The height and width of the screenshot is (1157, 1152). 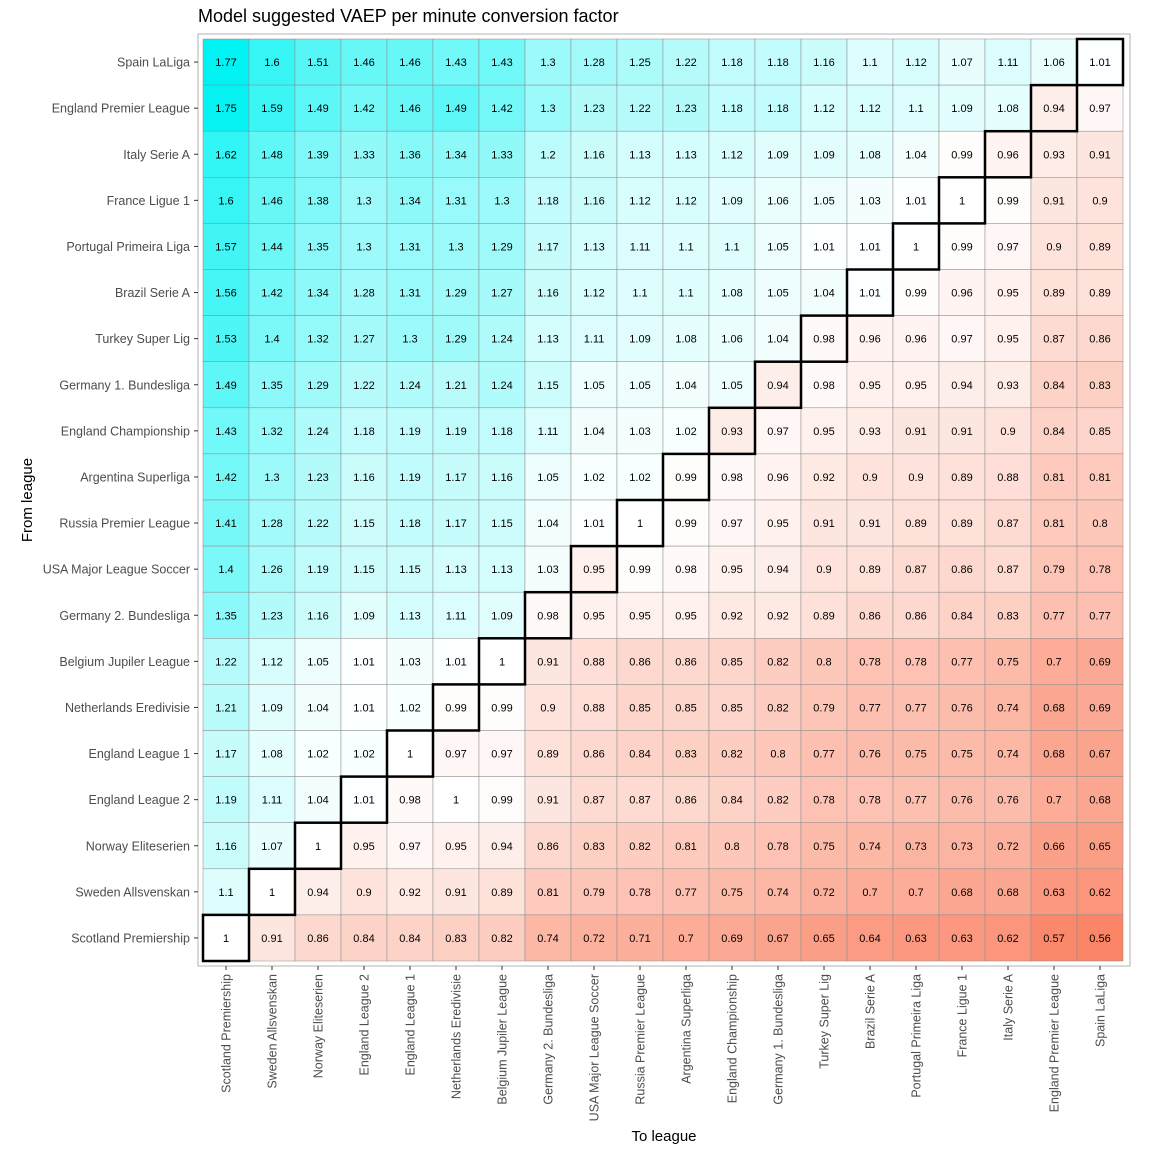 What do you see at coordinates (731, 340) in the screenshot?
I see `cell-value-label: 1.06` at bounding box center [731, 340].